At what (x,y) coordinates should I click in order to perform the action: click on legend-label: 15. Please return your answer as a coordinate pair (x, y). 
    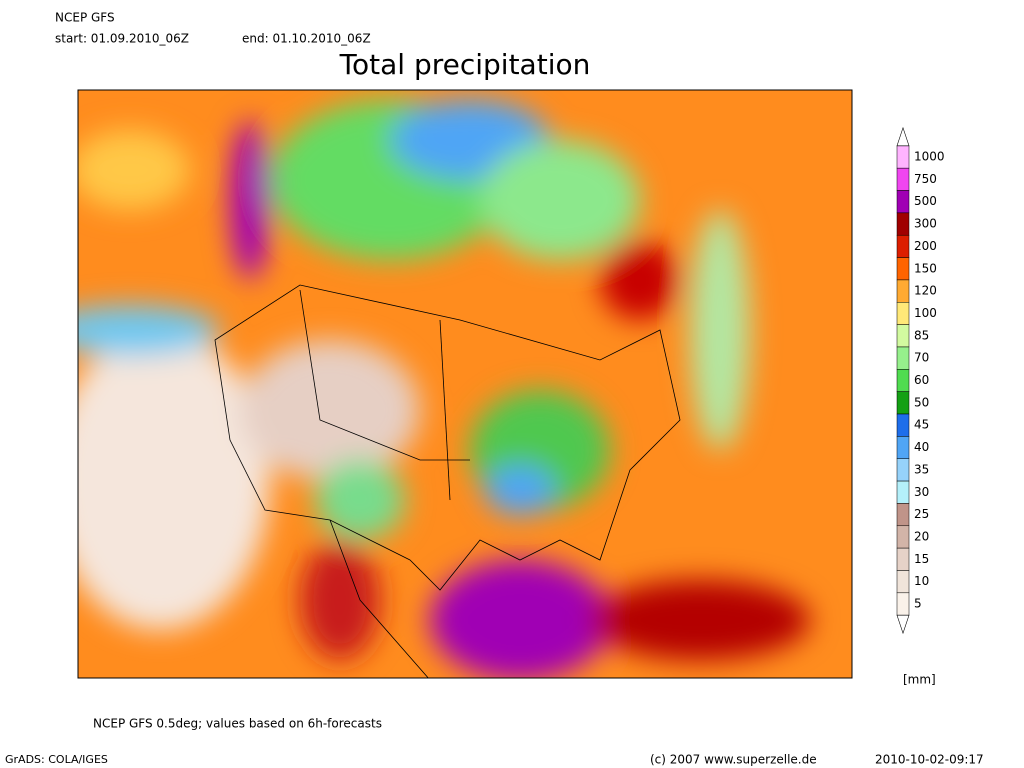
    Looking at the image, I should click on (921, 559).